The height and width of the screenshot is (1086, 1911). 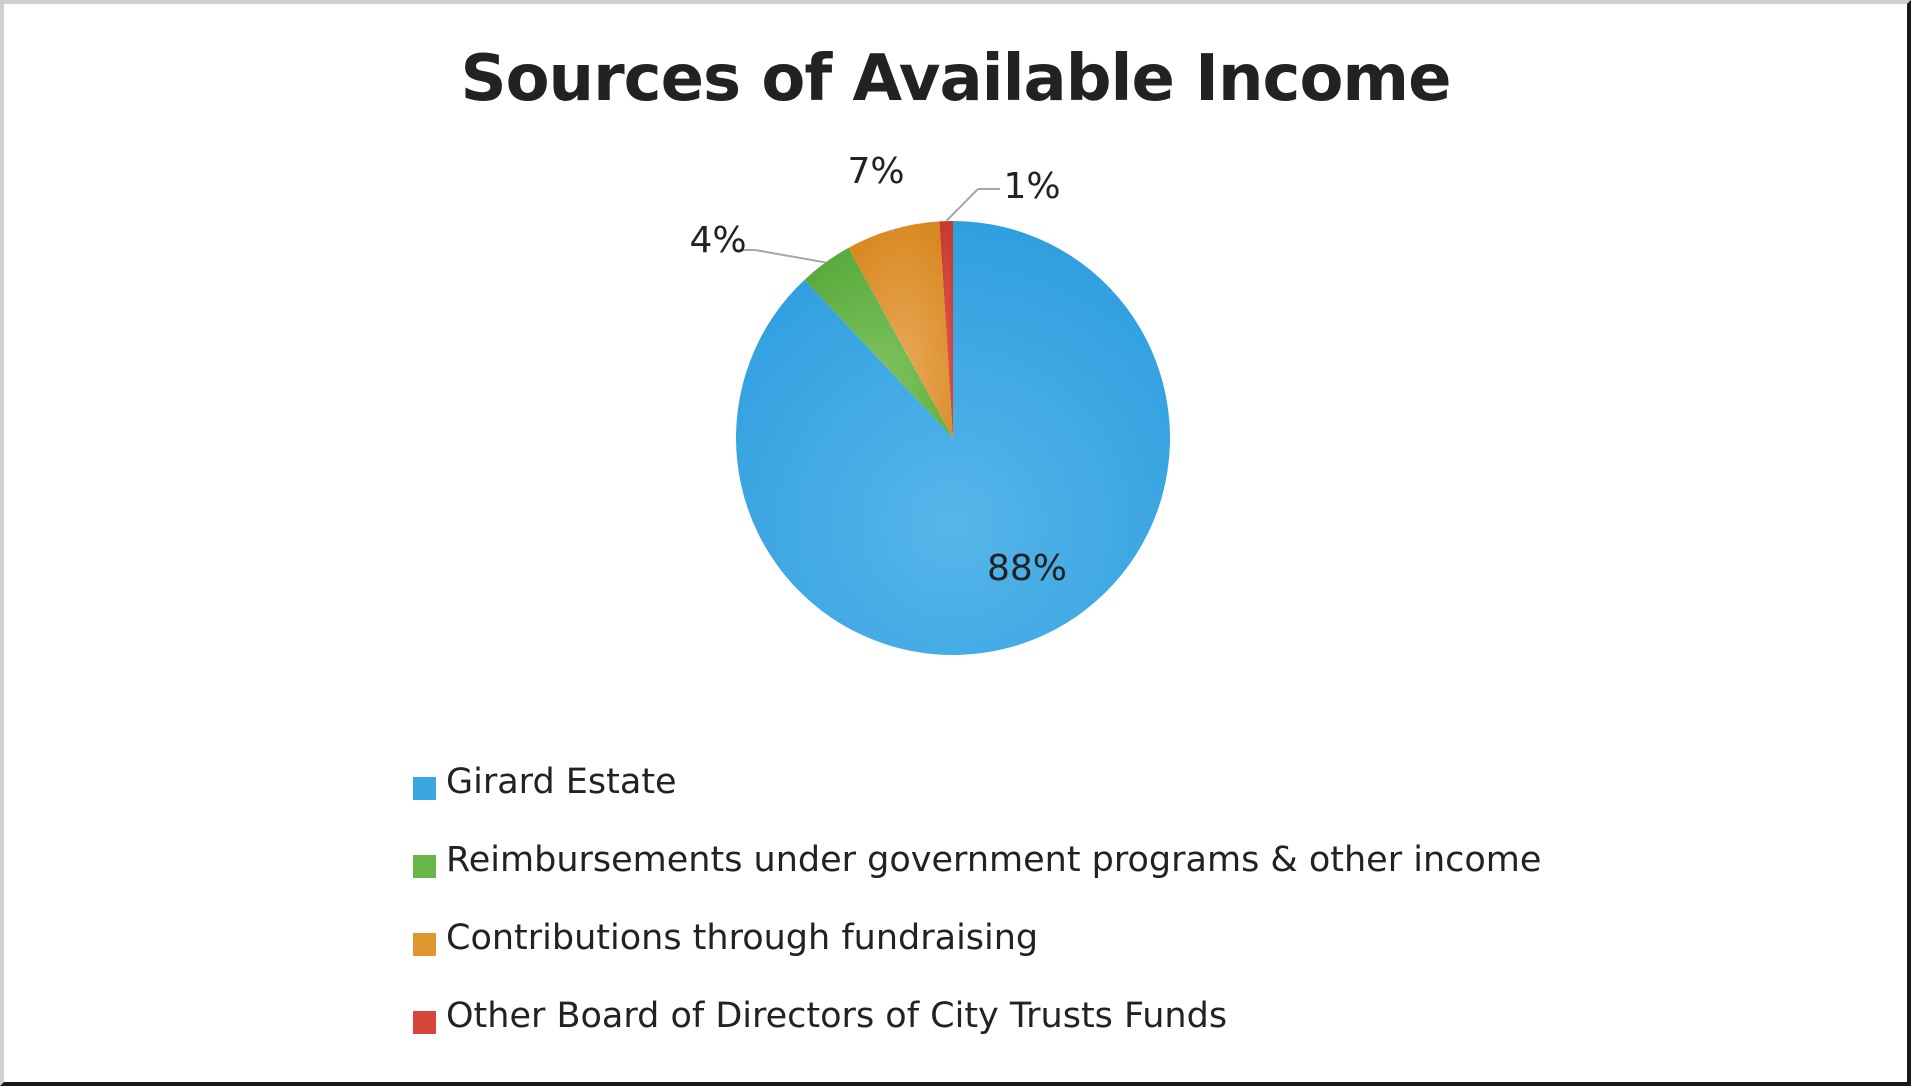 What do you see at coordinates (742, 938) in the screenshot?
I see `legend-label: Contributions through fundraising` at bounding box center [742, 938].